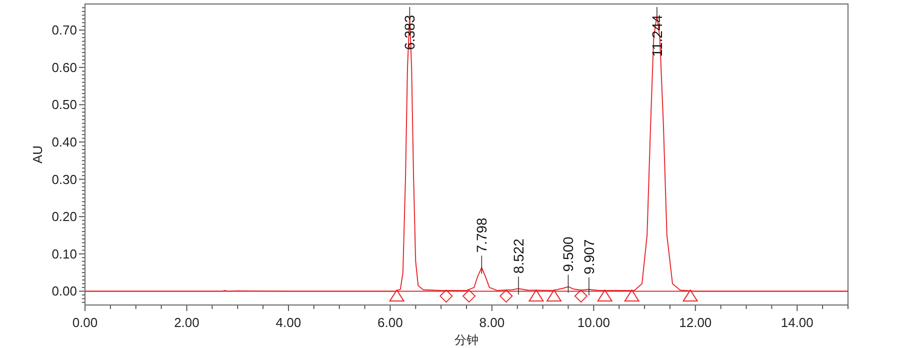  I want to click on x-tick-label: 10.00, so click(593, 322).